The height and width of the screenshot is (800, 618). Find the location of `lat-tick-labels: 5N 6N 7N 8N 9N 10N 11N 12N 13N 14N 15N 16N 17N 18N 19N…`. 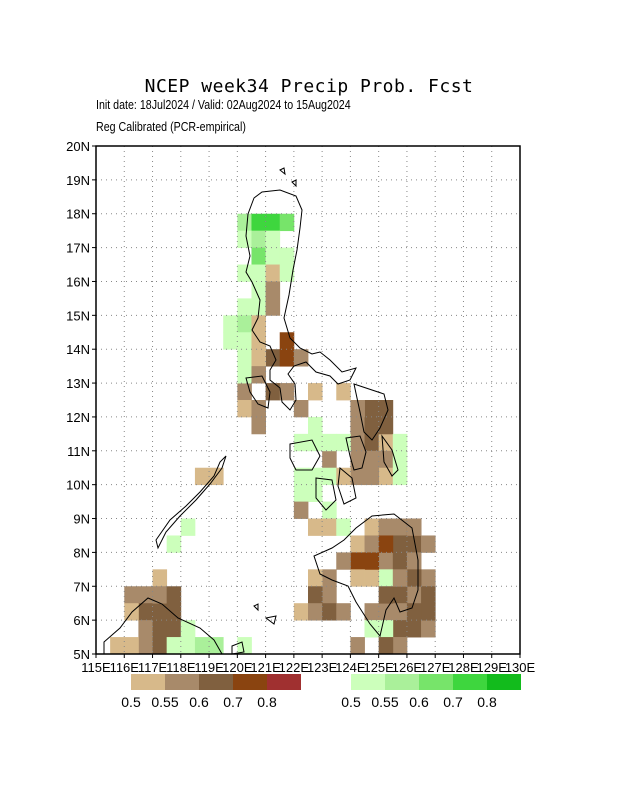

lat-tick-labels: 5N 6N 7N 8N 9N 10N 11N 12N 13N 14N 15N 16N 17N 18N 19N… is located at coordinates (78, 400).